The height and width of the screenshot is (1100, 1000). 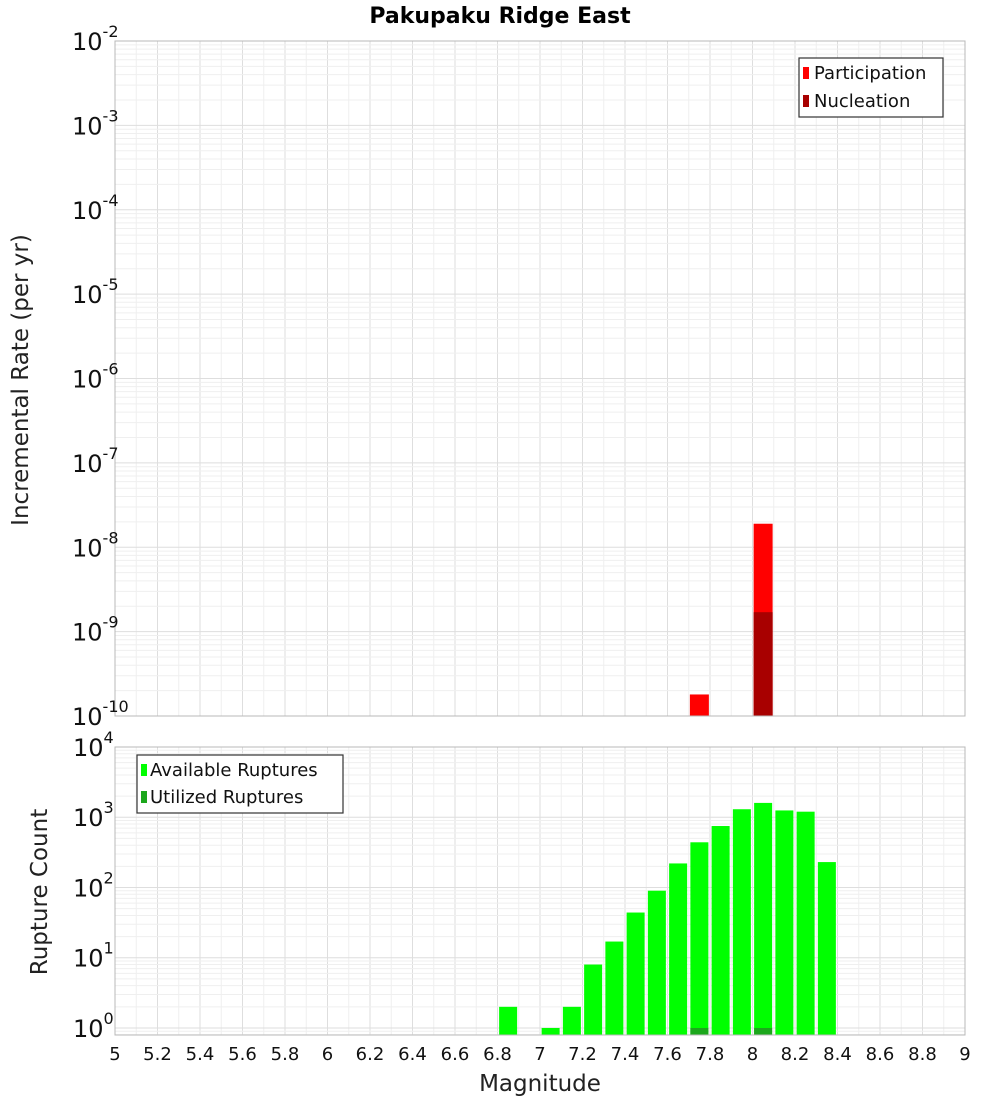 I want to click on y-tick-label: 10⁻⁸, so click(x=95, y=545).